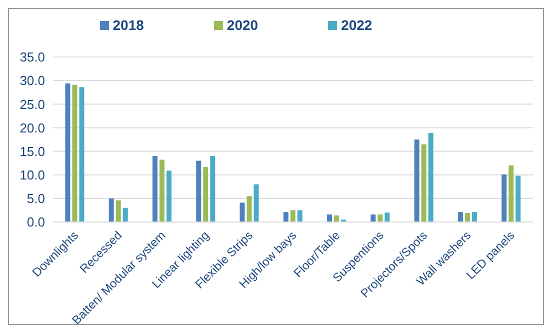 This screenshot has width=550, height=331. I want to click on y-tick-label: 10.0, so click(32, 174).